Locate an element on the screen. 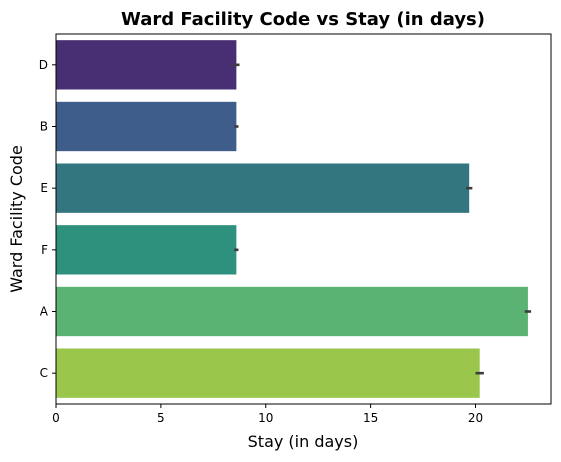 Image resolution: width=561 pixels, height=462 pixels. y-tick-label: D is located at coordinates (43, 65).